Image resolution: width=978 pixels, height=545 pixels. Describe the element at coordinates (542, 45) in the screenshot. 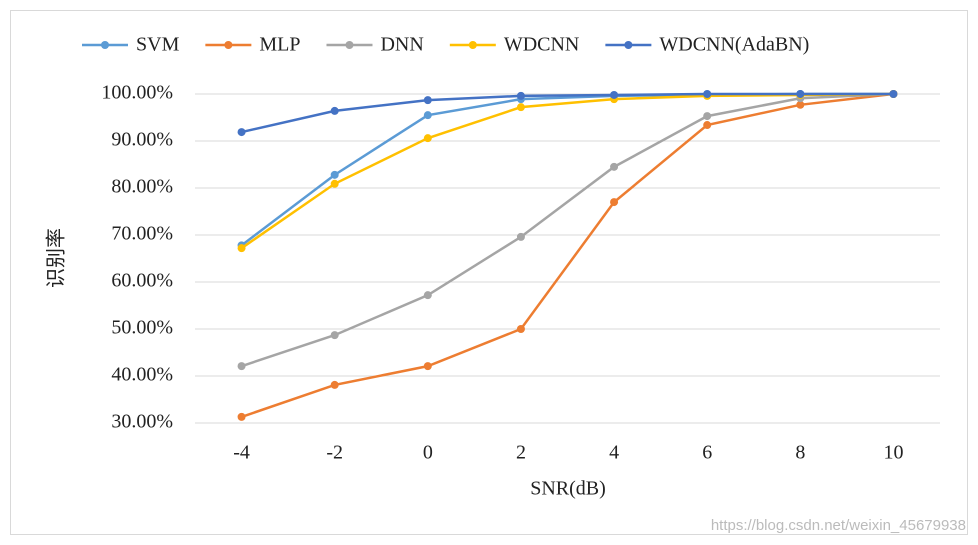

I see `legend-label: WDCNN` at that location.